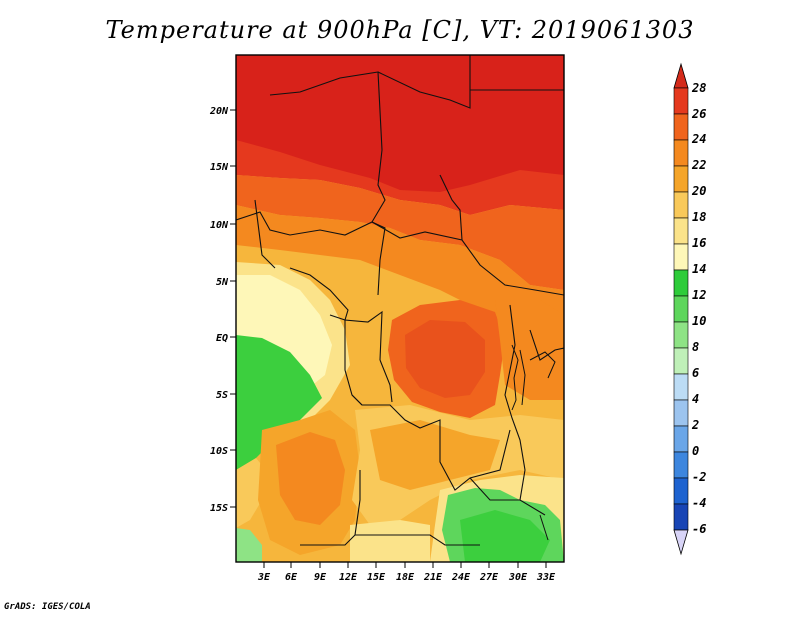 Image resolution: width=800 pixels, height=618 pixels. I want to click on lon-label: 21E, so click(433, 577).